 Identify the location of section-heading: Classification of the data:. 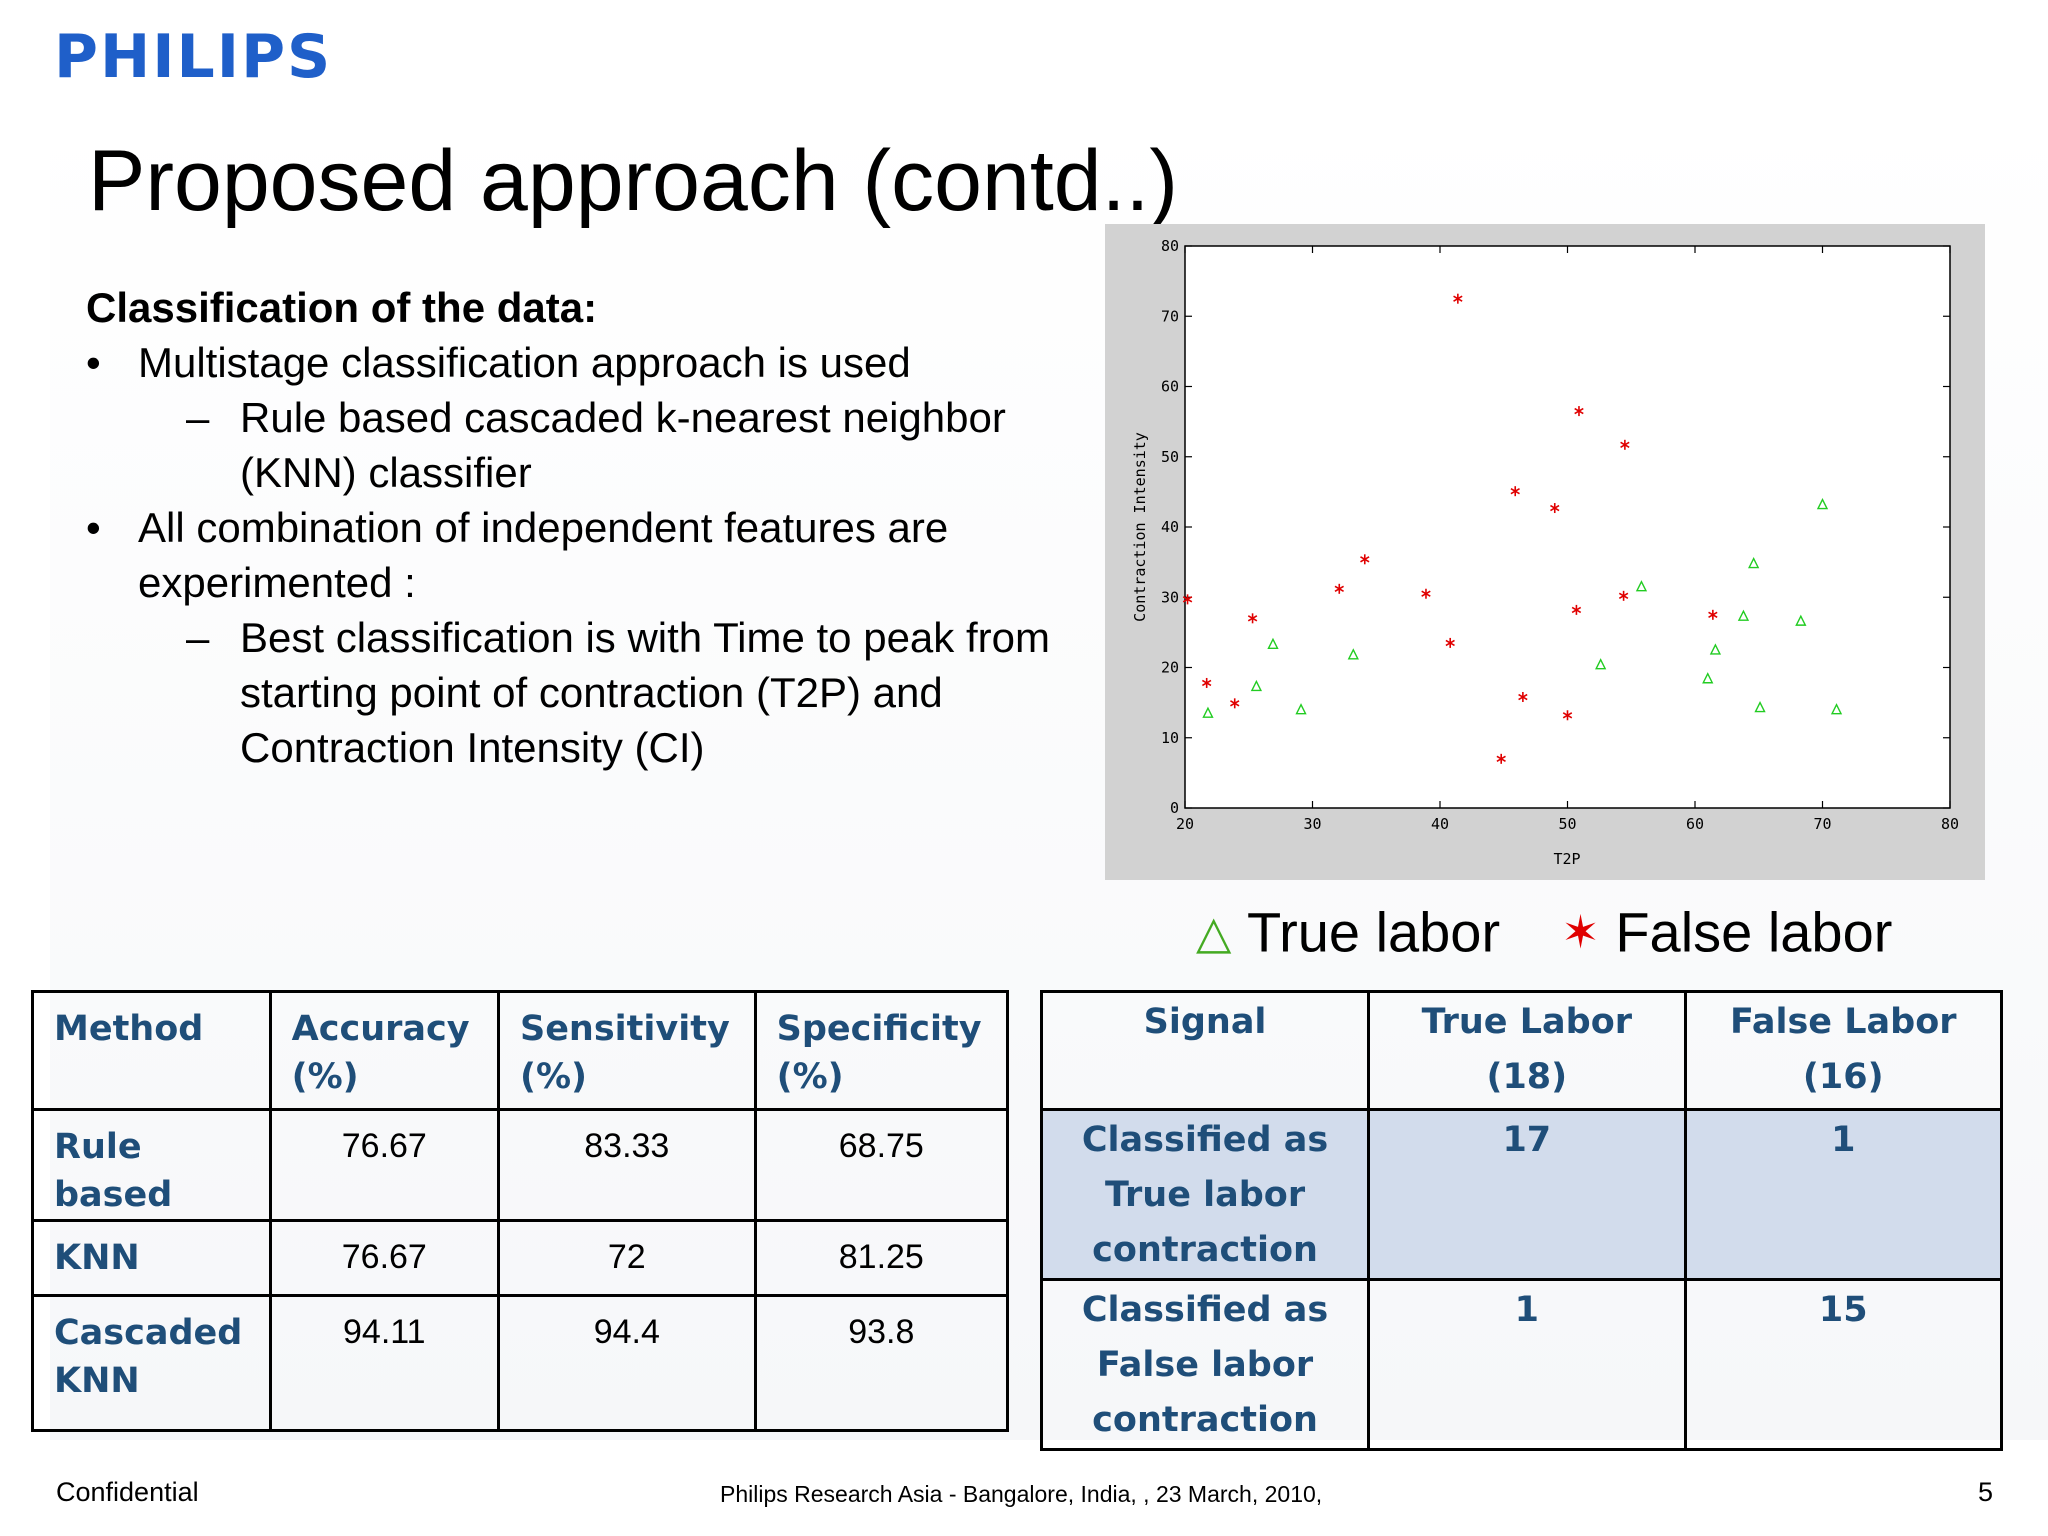
(342, 307).